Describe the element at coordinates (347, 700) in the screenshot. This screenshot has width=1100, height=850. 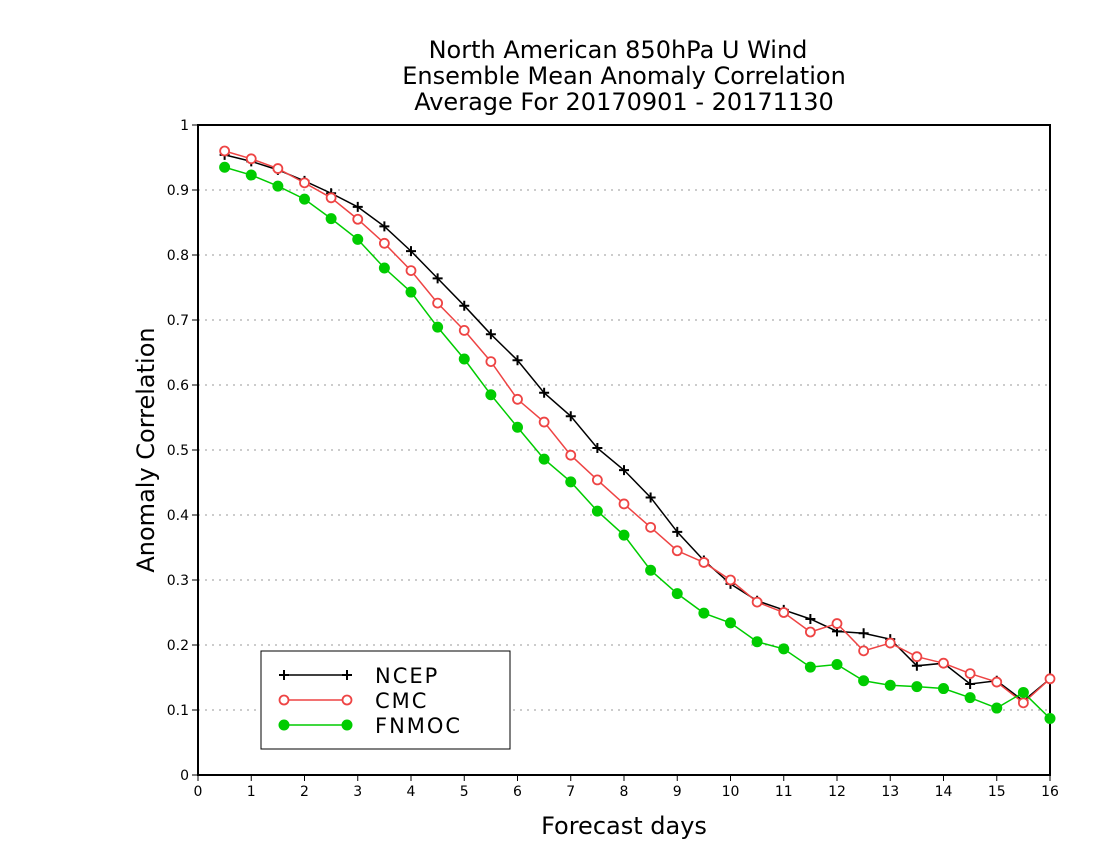
I see `legend-marker-end-cmc` at that location.